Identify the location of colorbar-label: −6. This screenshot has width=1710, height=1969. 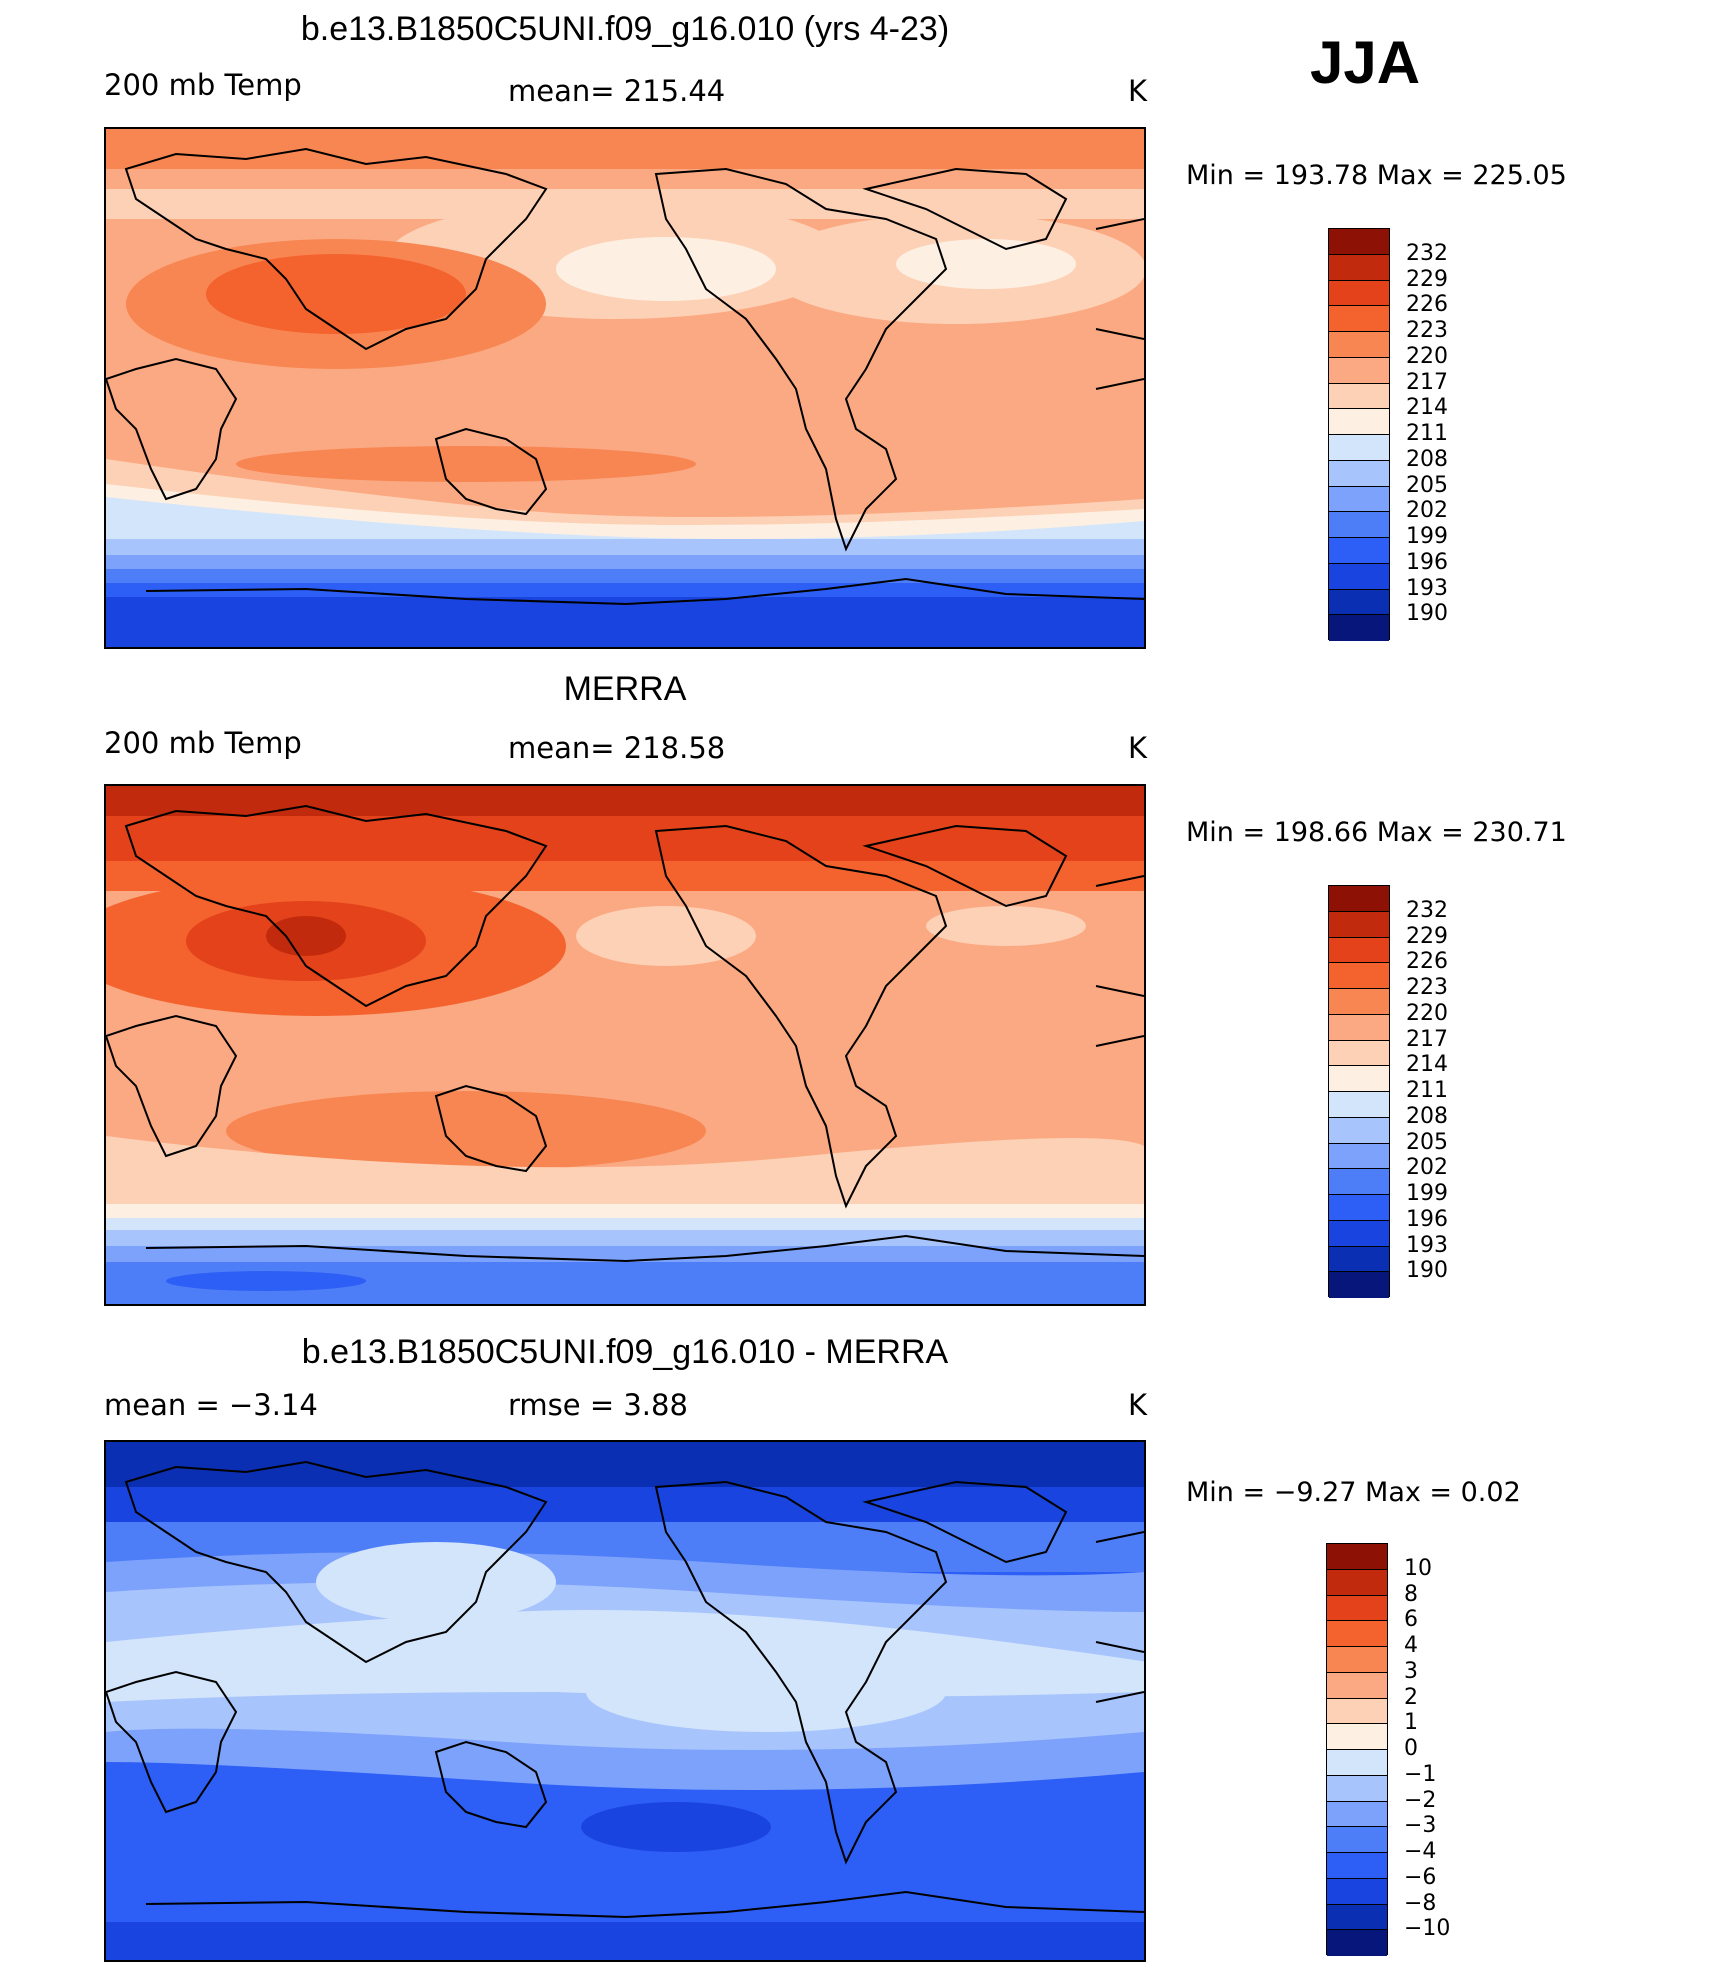
(1420, 1877).